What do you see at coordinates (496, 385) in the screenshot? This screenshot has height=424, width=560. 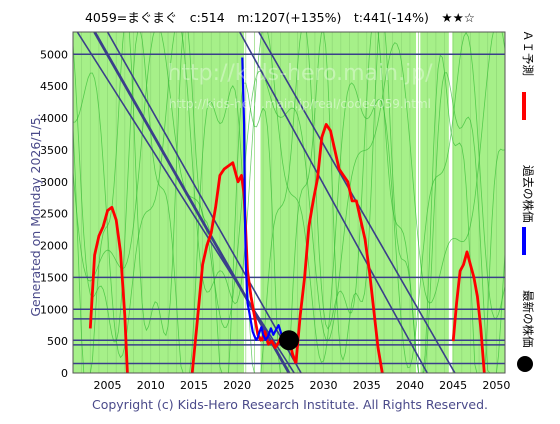 I see `x-tick-label: 2050` at bounding box center [496, 385].